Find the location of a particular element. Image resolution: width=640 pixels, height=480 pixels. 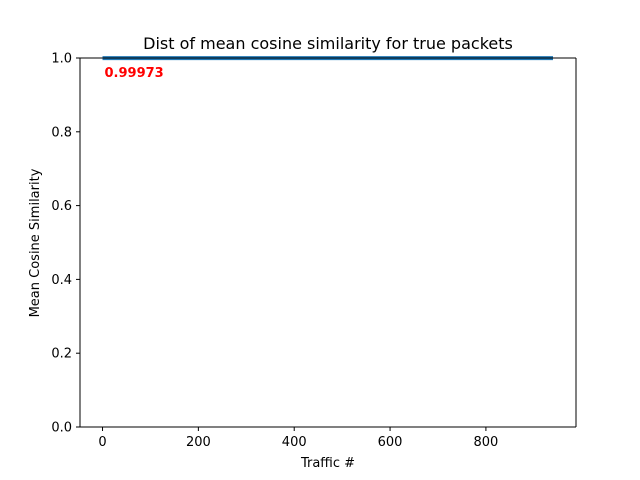

x-tick-label: 600 is located at coordinates (390, 442).